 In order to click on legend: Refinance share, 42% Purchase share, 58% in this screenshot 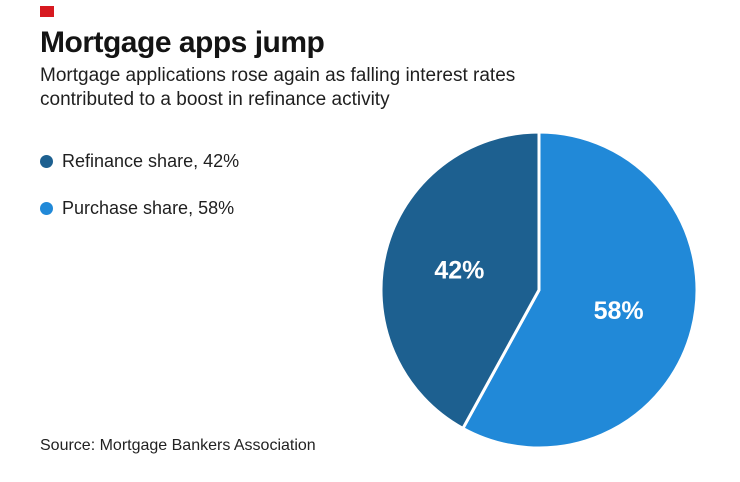, I will do `click(139, 185)`.